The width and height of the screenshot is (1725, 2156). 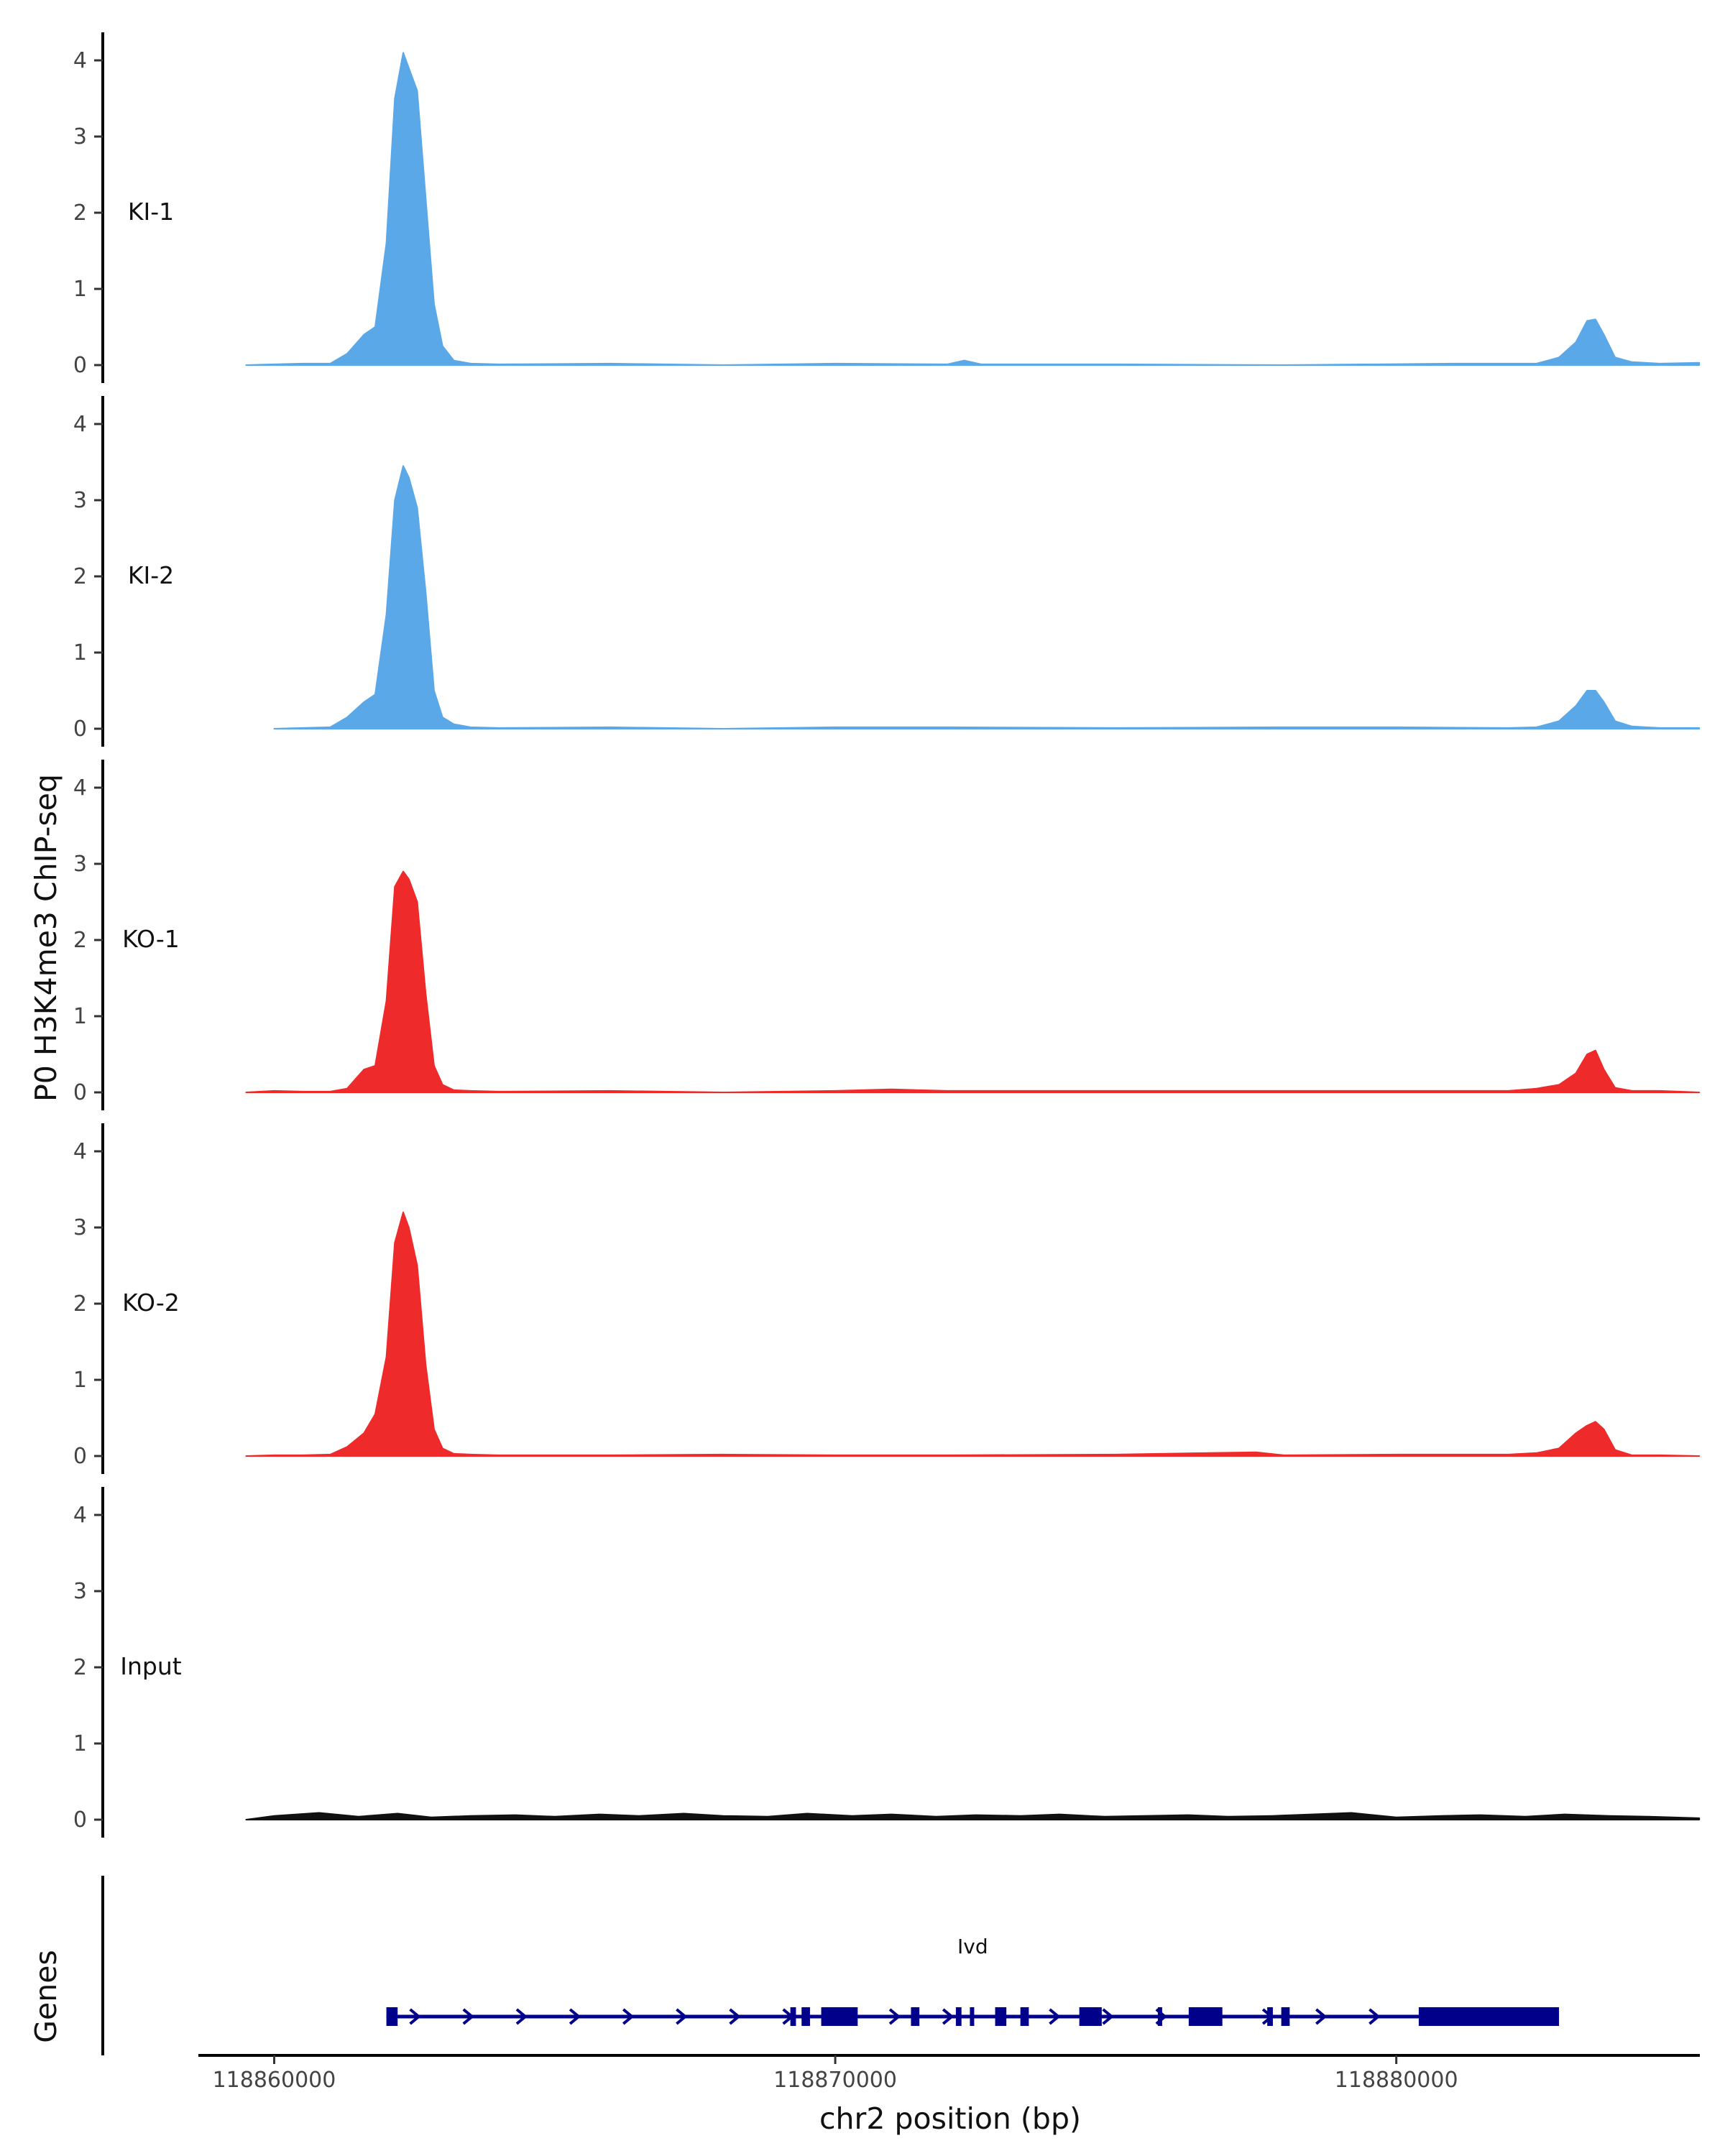 What do you see at coordinates (835, 2080) in the screenshot?
I see `x-tick-label: 118870000` at bounding box center [835, 2080].